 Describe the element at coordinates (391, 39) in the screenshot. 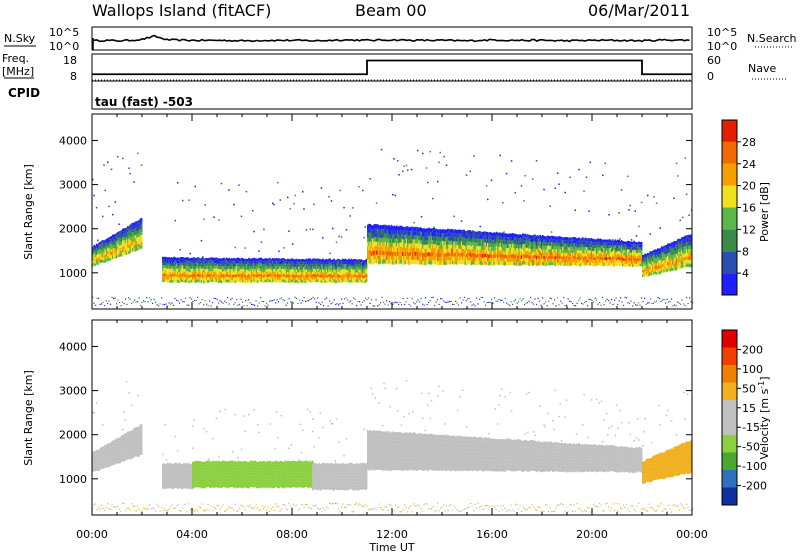

I see `nsky-line` at that location.